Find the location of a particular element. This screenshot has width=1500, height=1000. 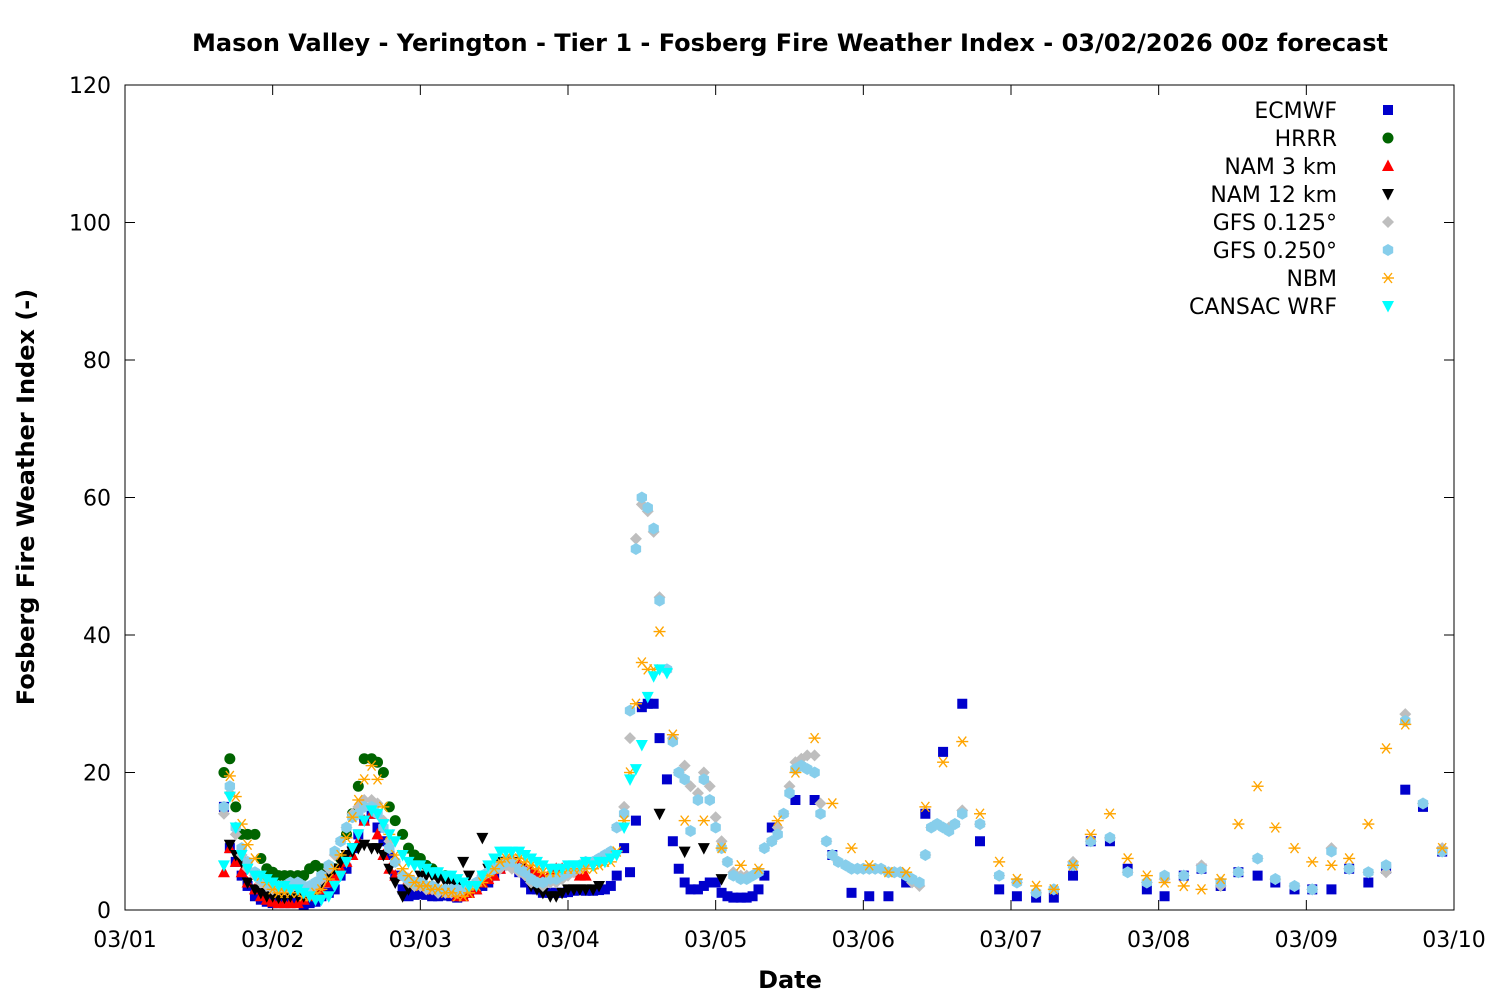

x-tick-label: 03/02 is located at coordinates (272, 940).